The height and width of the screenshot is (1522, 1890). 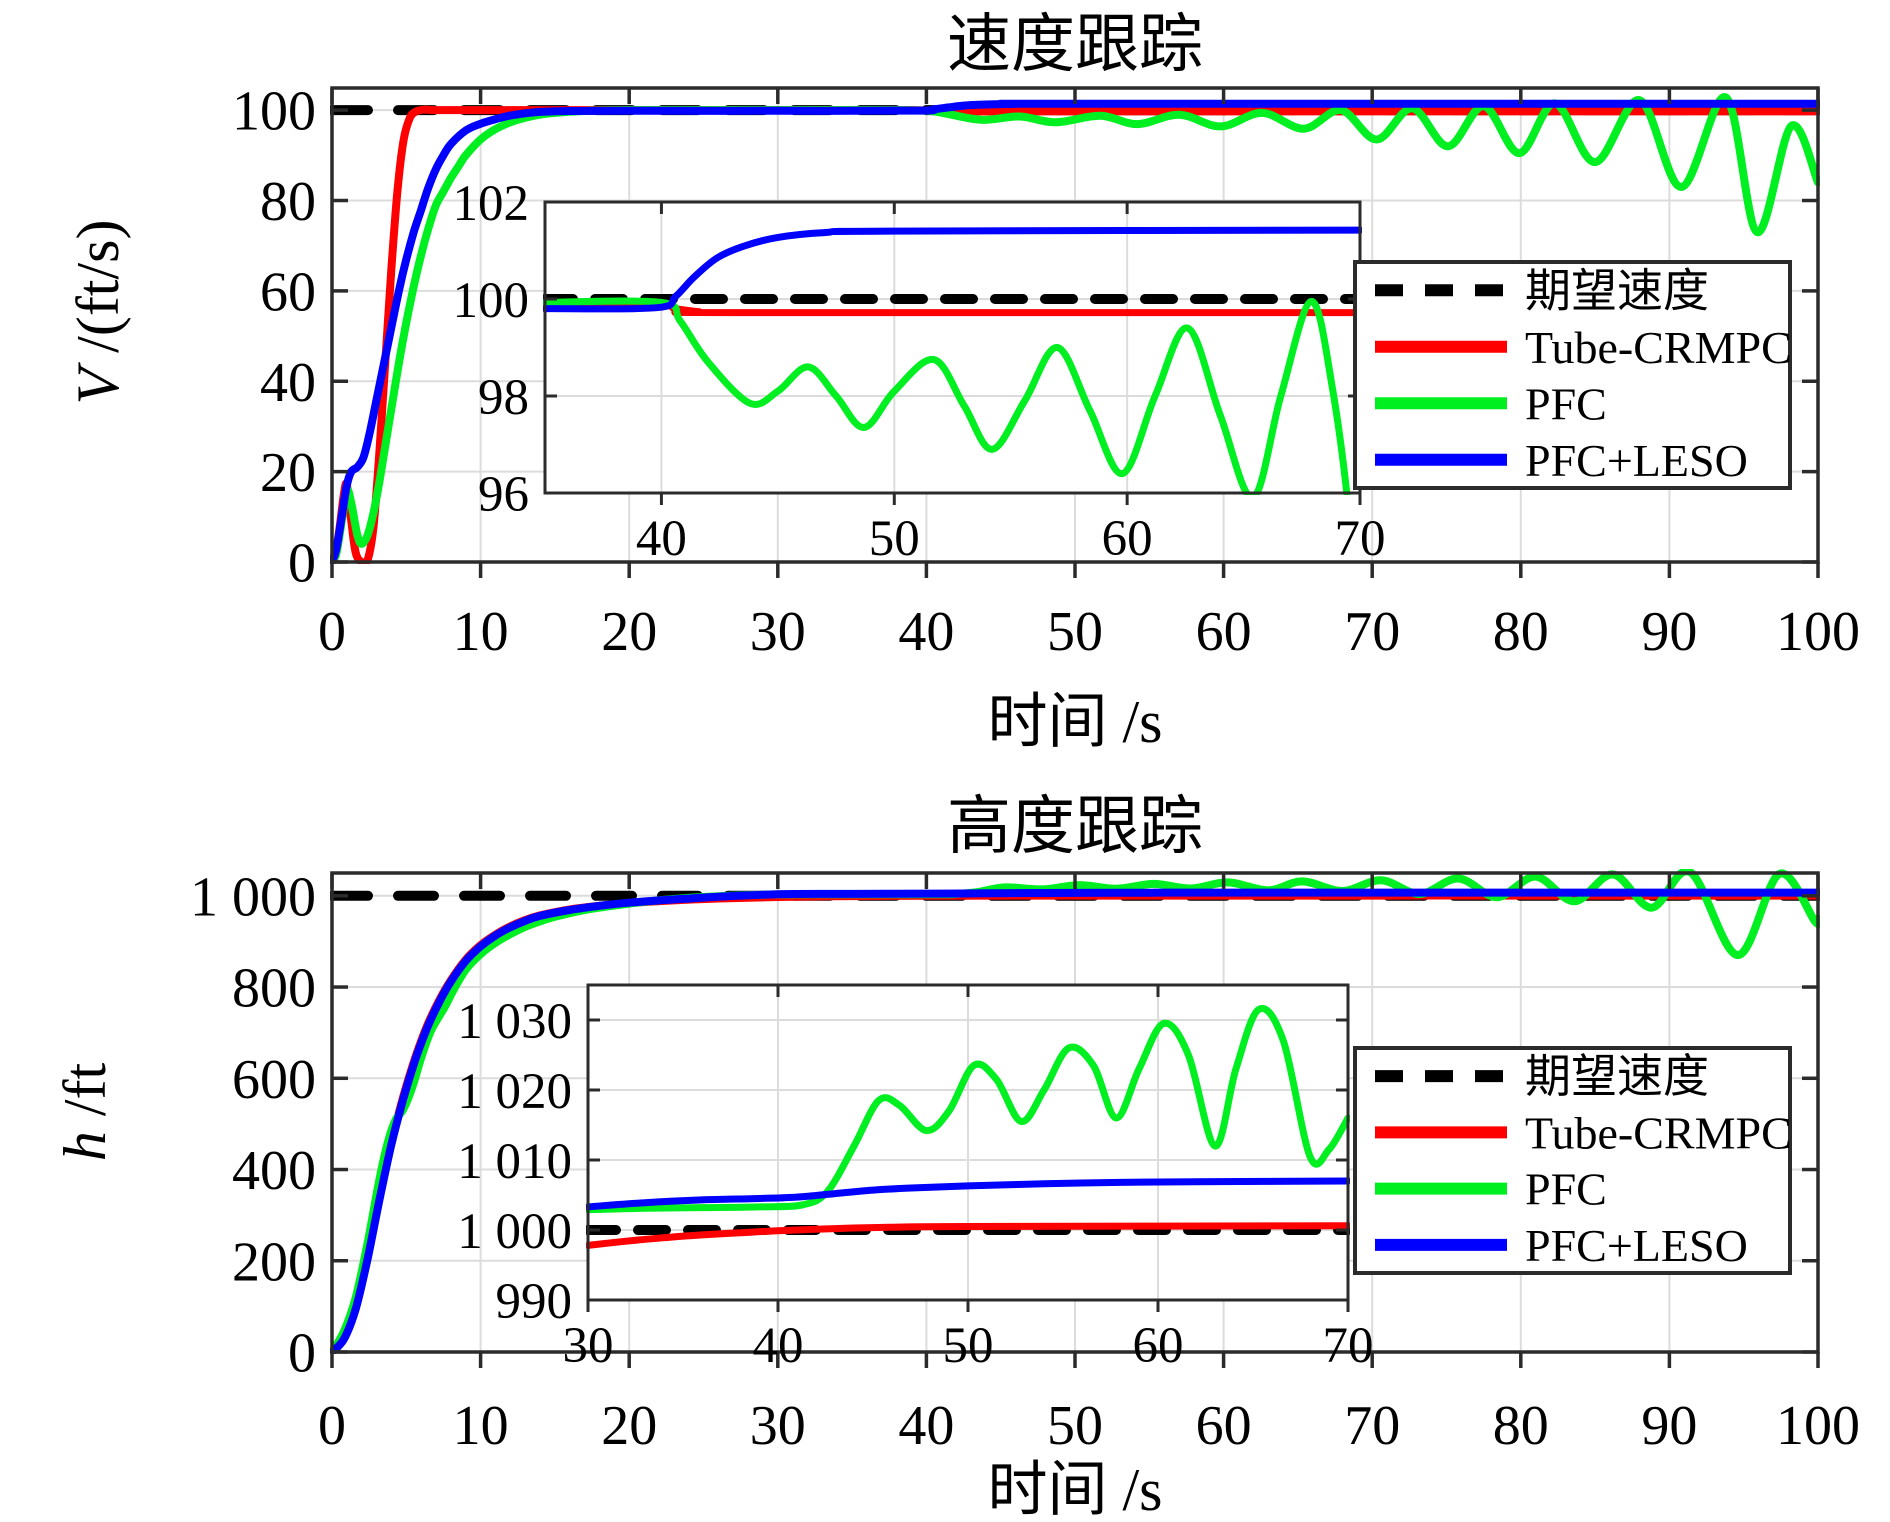 What do you see at coordinates (274, 1080) in the screenshot?
I see `y-tick-label: 600` at bounding box center [274, 1080].